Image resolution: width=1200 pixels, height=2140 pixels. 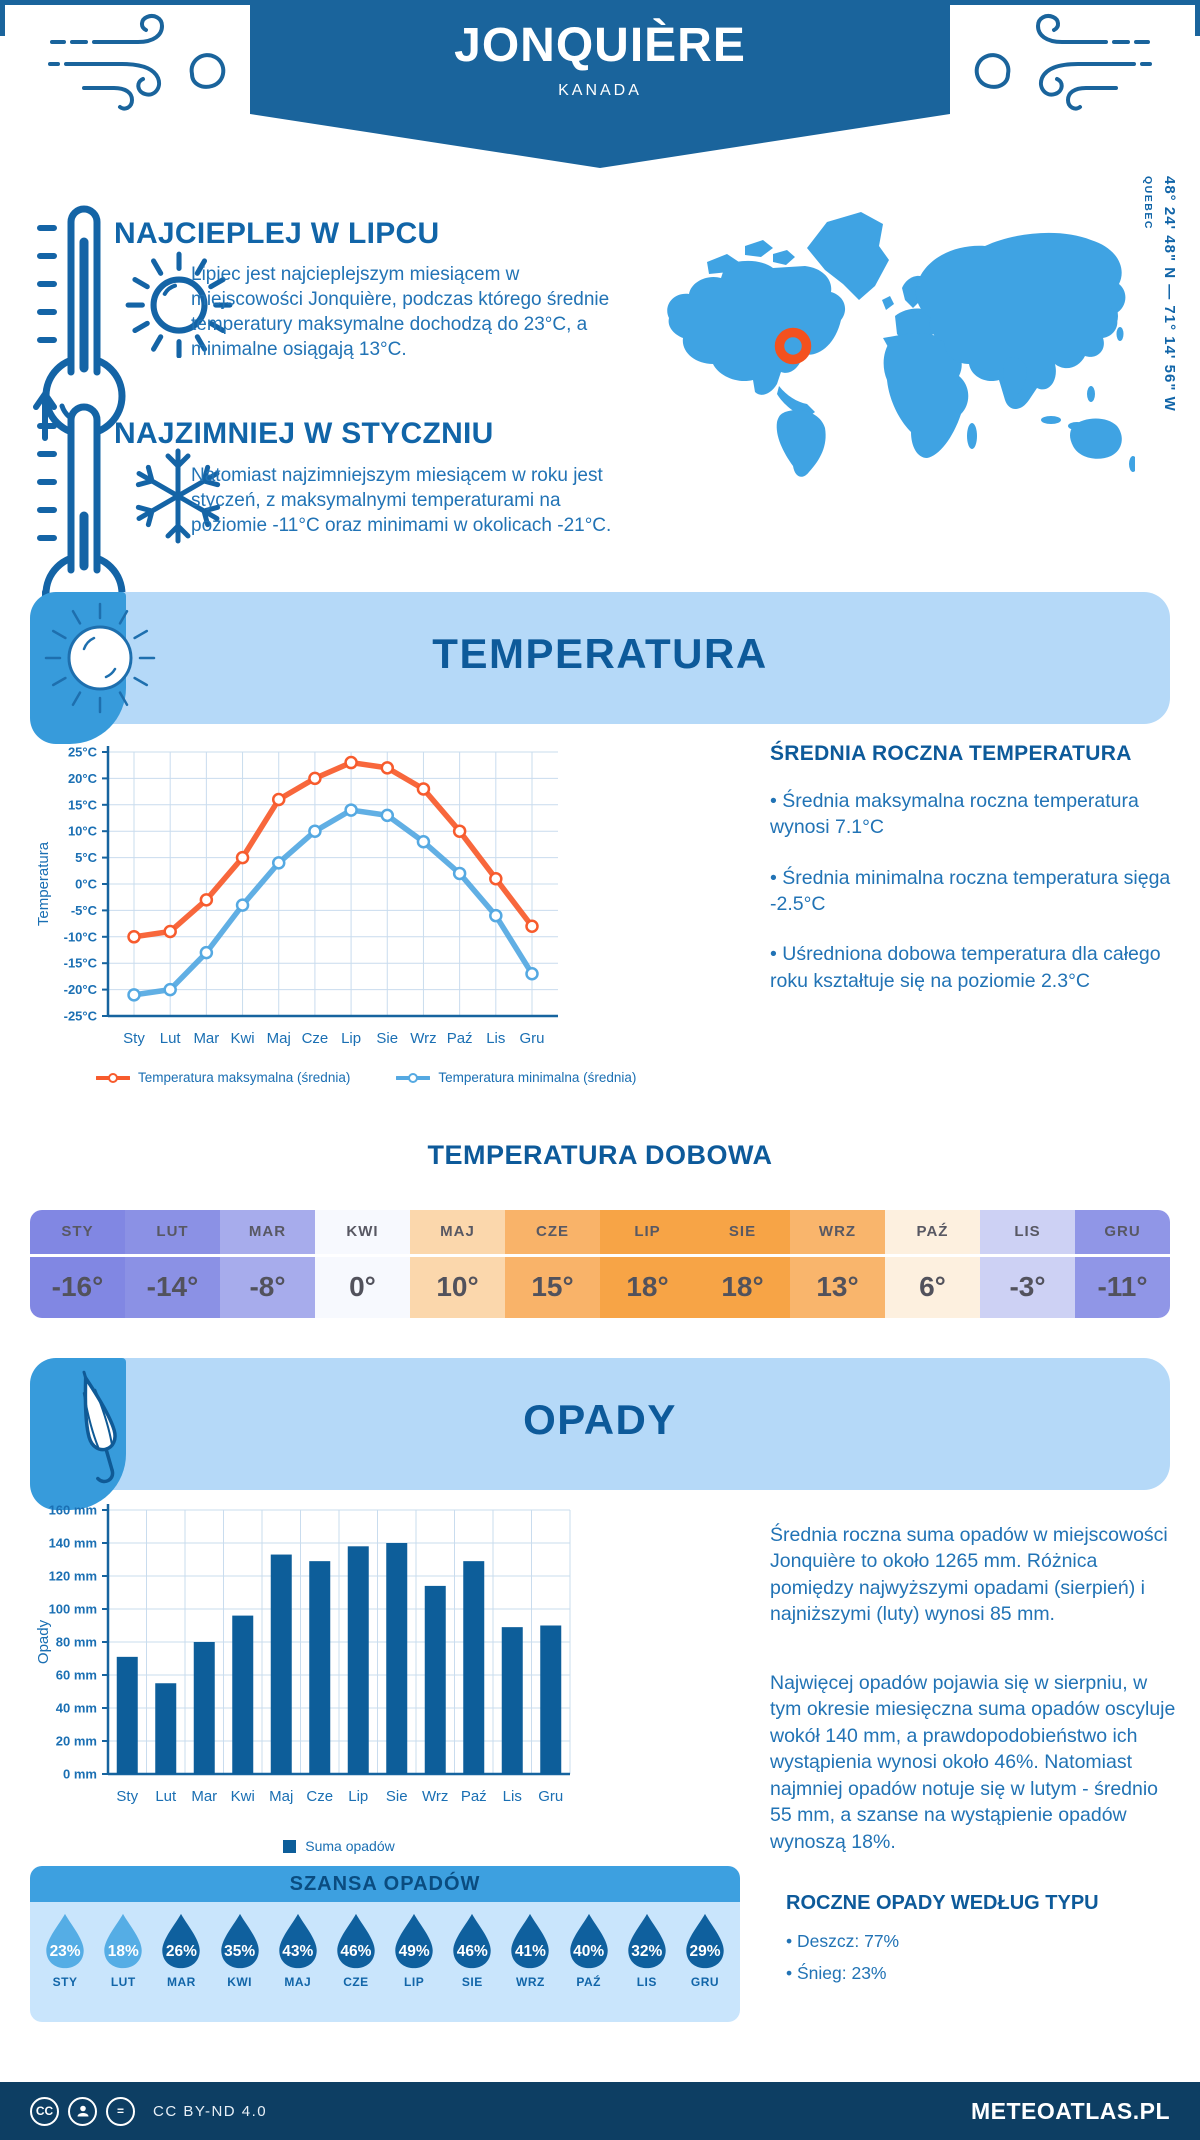 I want to click on table-month-header: MAR, so click(x=267, y=1233).